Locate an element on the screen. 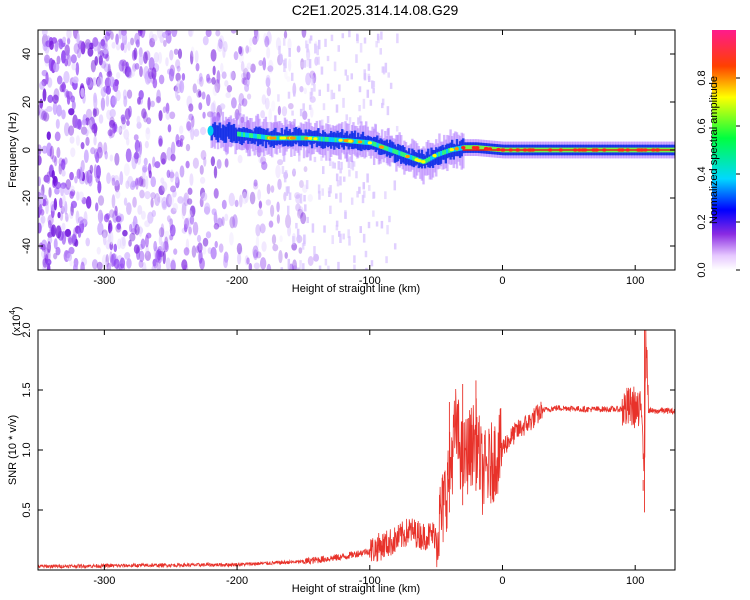  heatmap-ridge-band is located at coordinates (406, 158).